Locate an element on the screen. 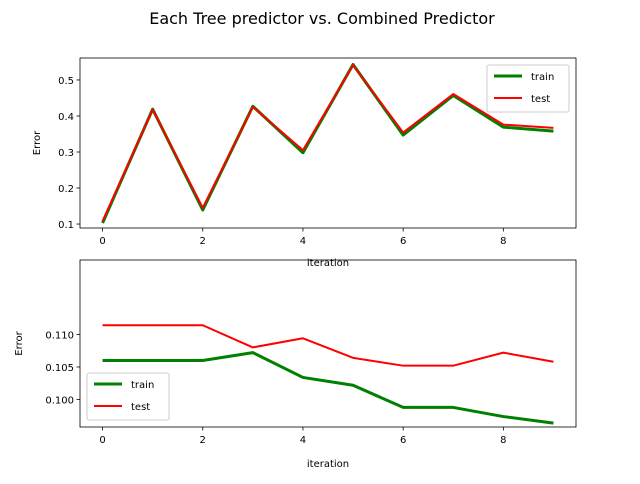  series-line-test is located at coordinates (328, 345).